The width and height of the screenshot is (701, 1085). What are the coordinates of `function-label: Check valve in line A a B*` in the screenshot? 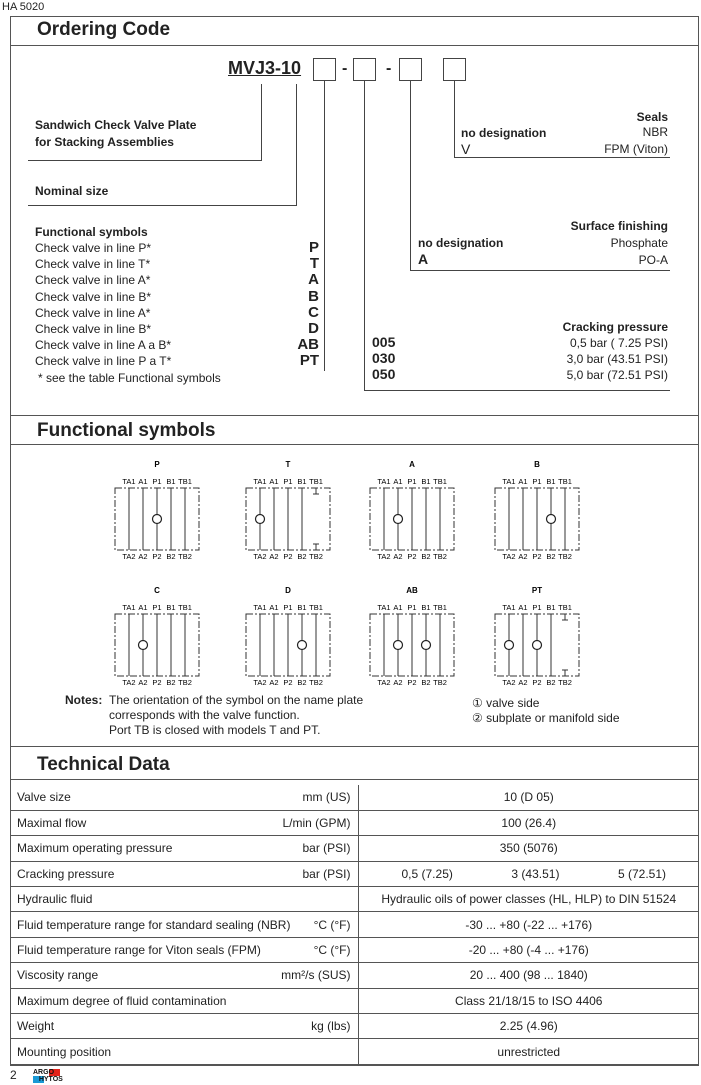 It's located at (103, 345).